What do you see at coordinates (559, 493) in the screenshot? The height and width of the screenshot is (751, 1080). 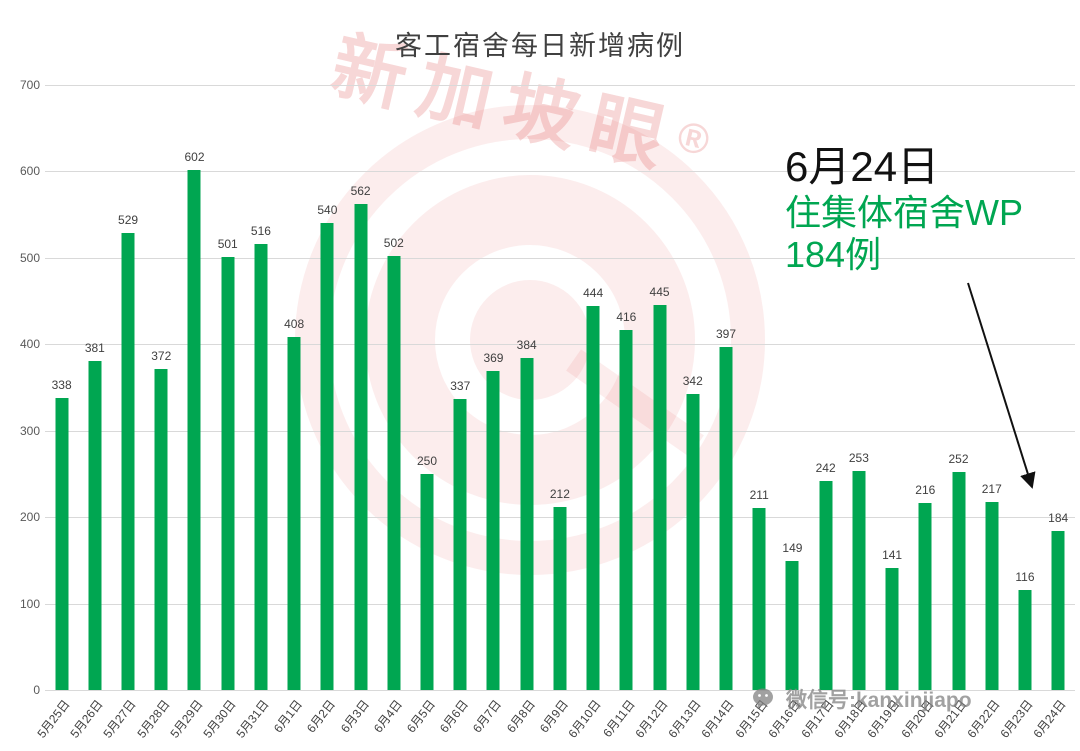 I see `bar-value-label: 212` at bounding box center [559, 493].